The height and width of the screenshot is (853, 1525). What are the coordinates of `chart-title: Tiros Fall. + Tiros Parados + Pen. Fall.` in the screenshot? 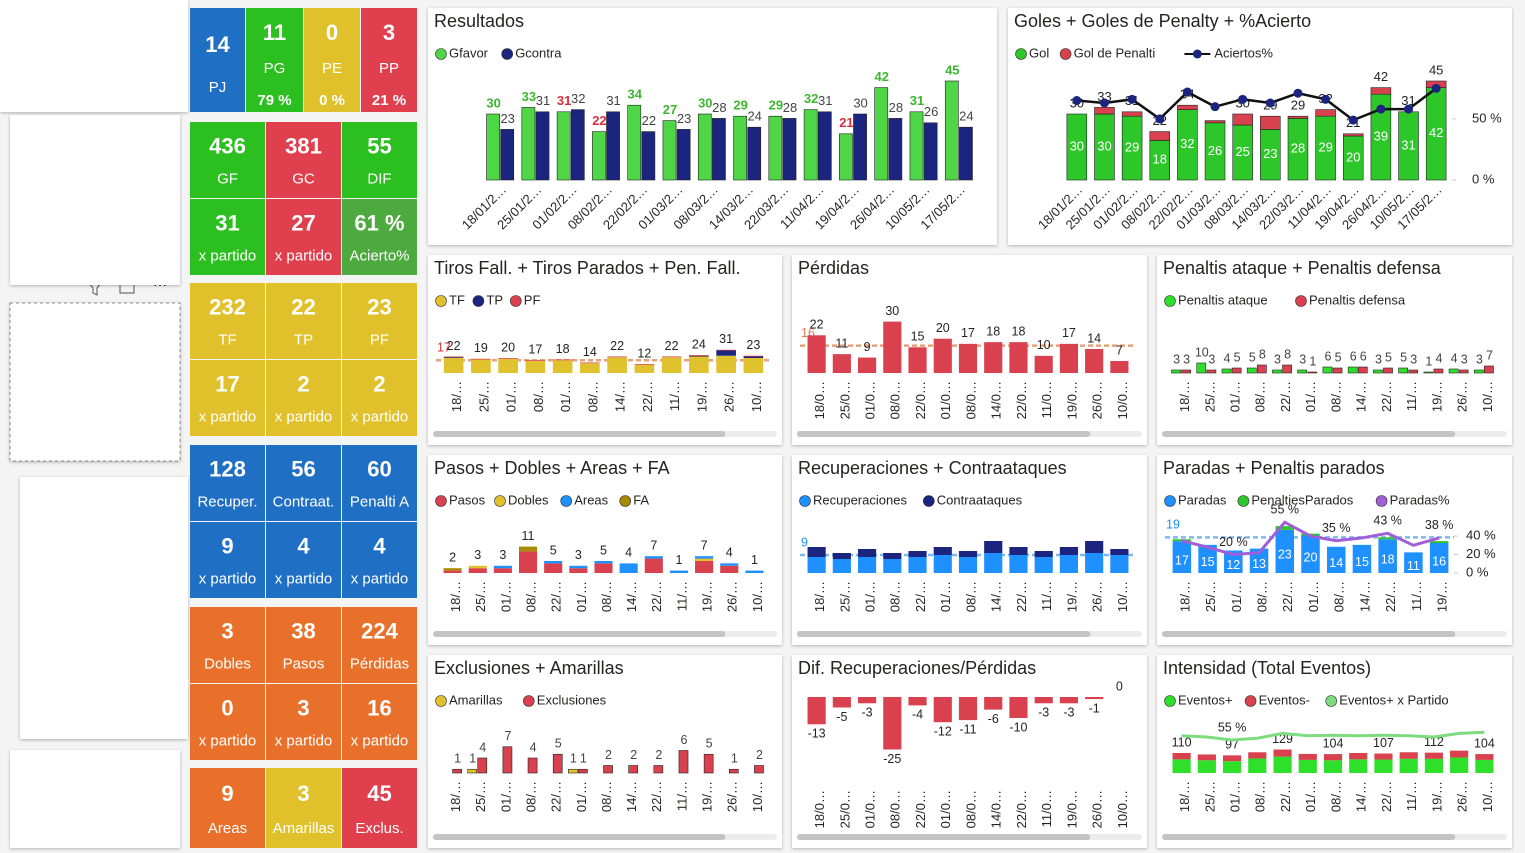 It's located at (587, 268).